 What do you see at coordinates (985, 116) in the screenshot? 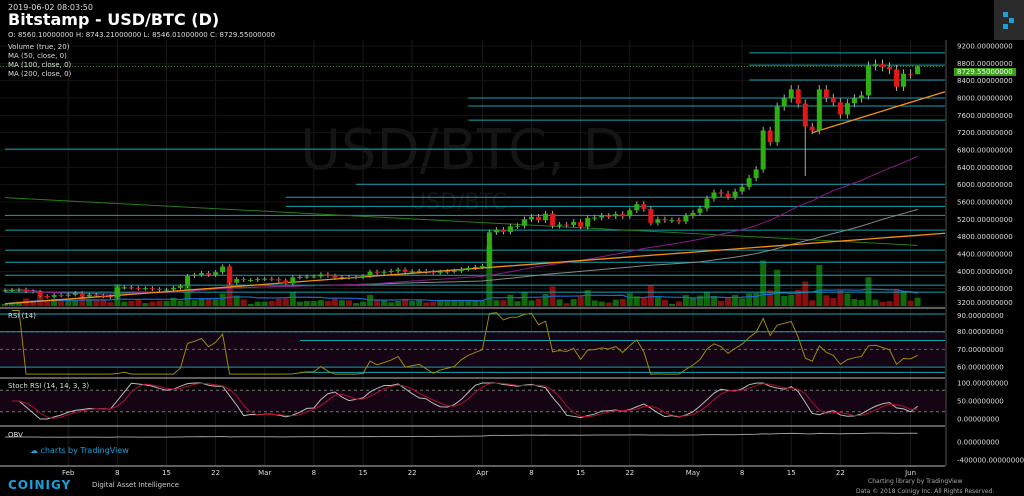
I see `price-axis-label: 7600.00000000` at bounding box center [985, 116].